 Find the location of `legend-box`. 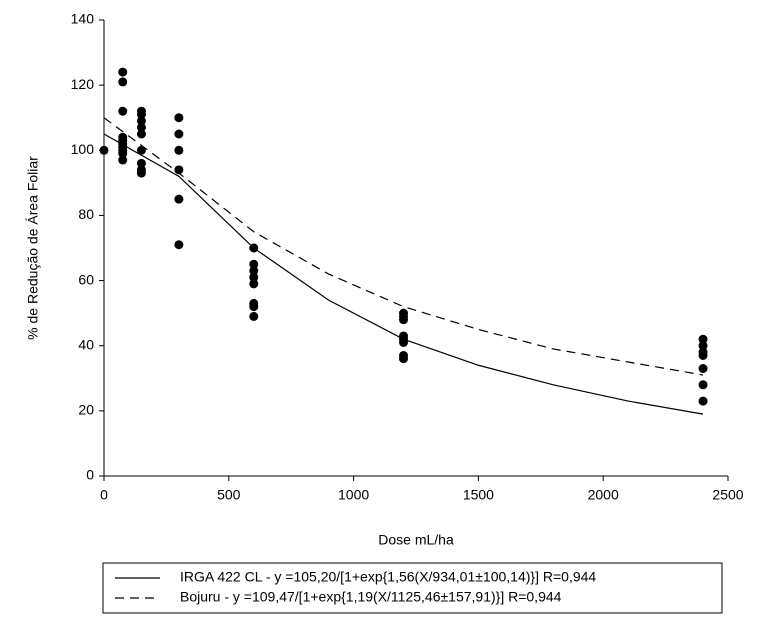

legend-box is located at coordinates (412, 588).